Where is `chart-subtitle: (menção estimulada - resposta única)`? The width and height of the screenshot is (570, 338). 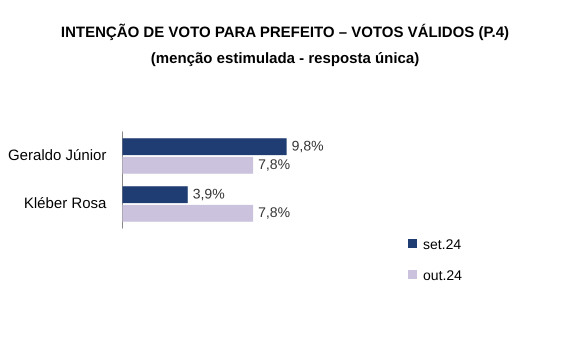
chart-subtitle: (menção estimulada - resposta única) is located at coordinates (285, 58).